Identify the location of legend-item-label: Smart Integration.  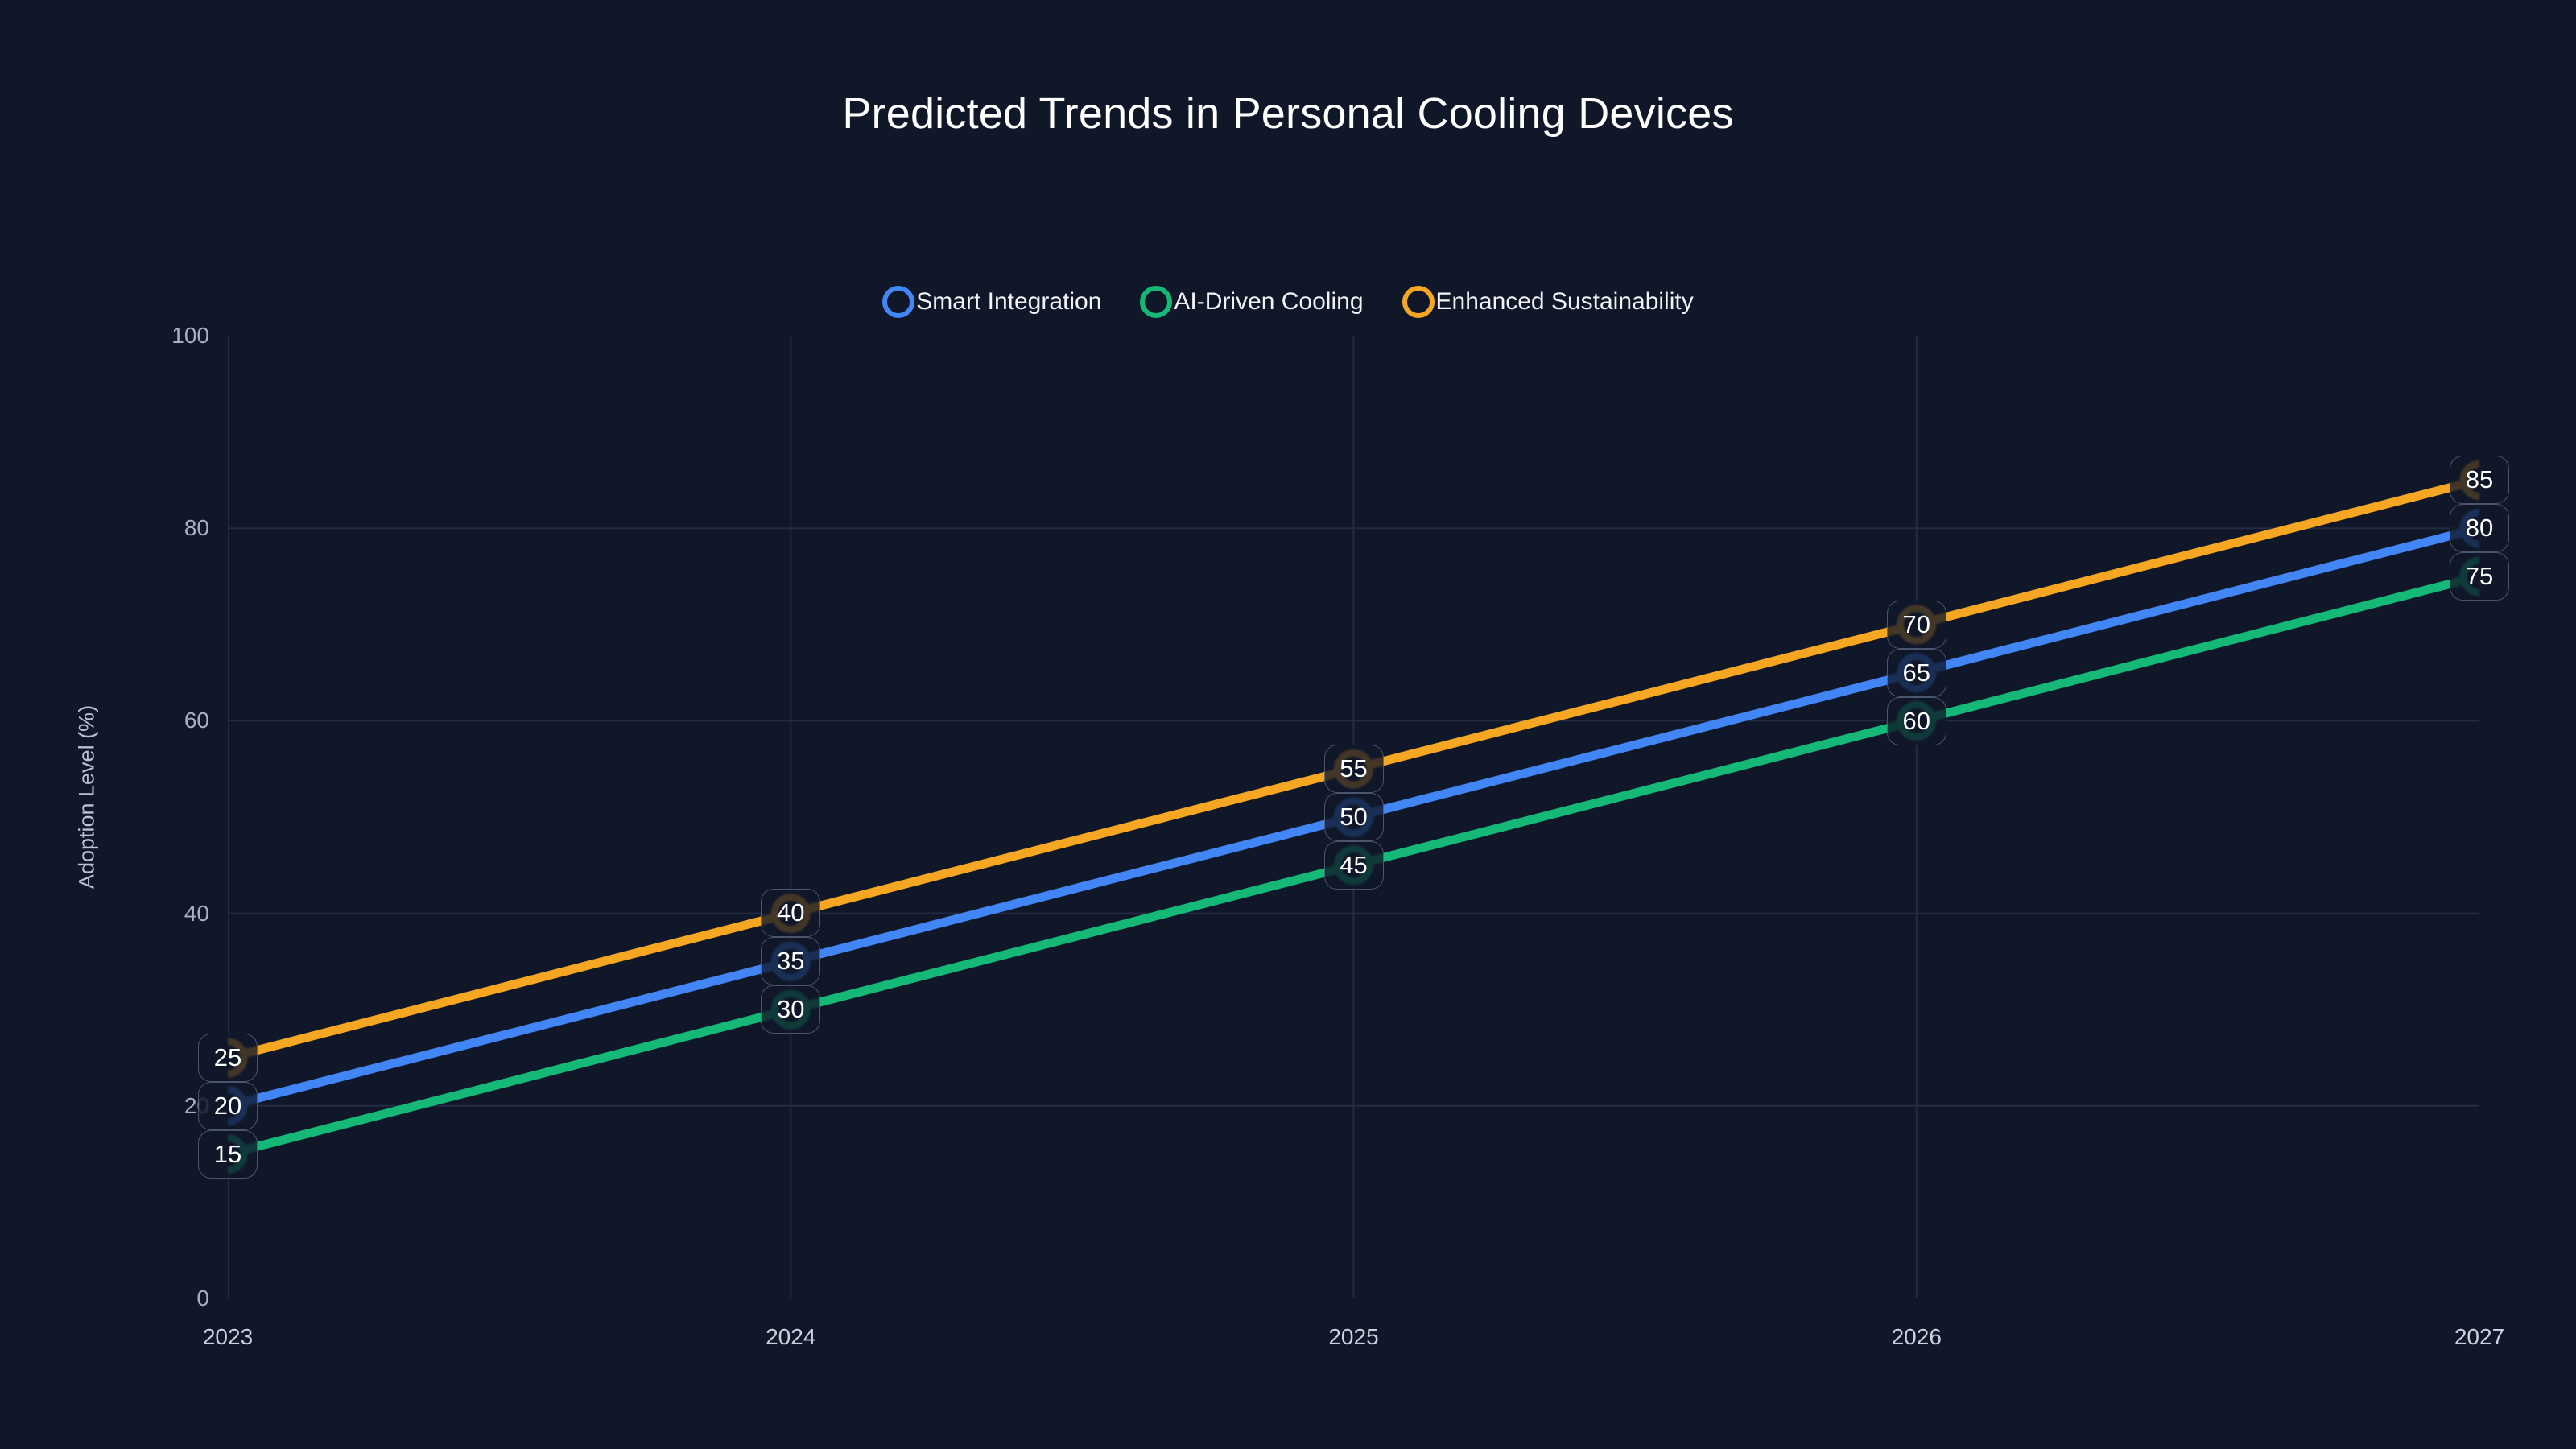
(1009, 301).